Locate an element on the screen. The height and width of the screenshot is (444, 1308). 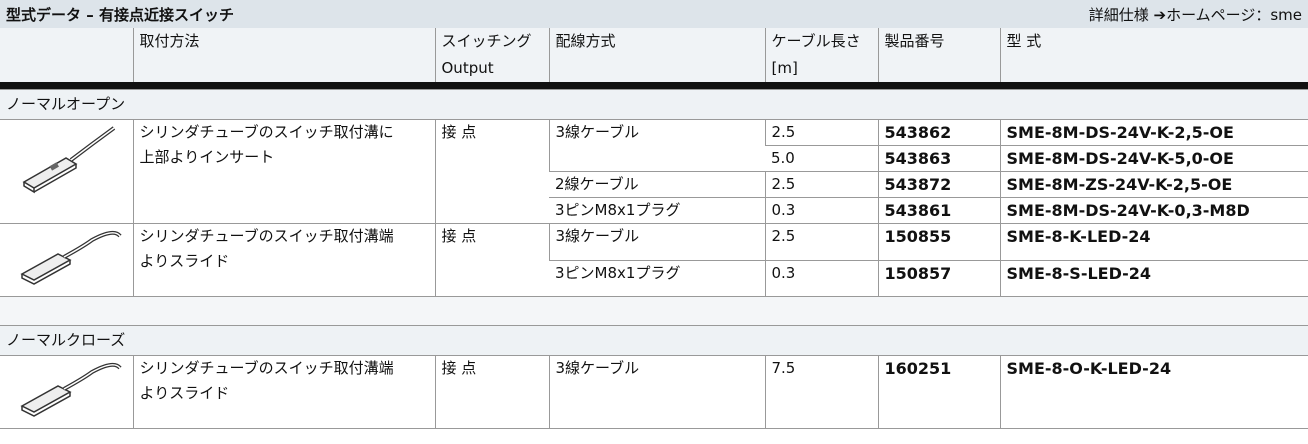
model: SME-8-S-LED-24 is located at coordinates (1153, 278).